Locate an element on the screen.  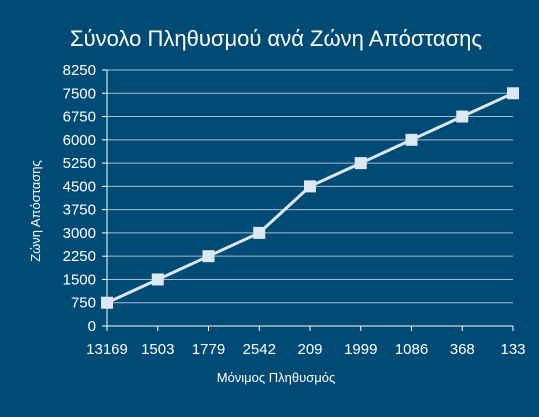
x-tick-label: 2542 is located at coordinates (259, 349).